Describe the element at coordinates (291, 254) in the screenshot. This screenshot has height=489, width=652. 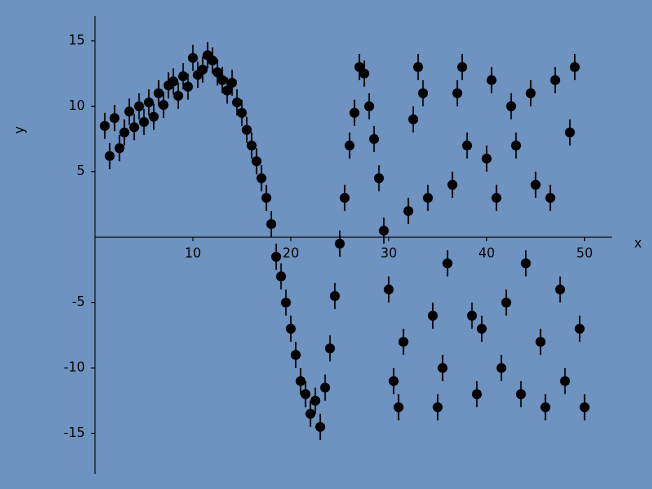
I see `x-tick-label: 20` at that location.